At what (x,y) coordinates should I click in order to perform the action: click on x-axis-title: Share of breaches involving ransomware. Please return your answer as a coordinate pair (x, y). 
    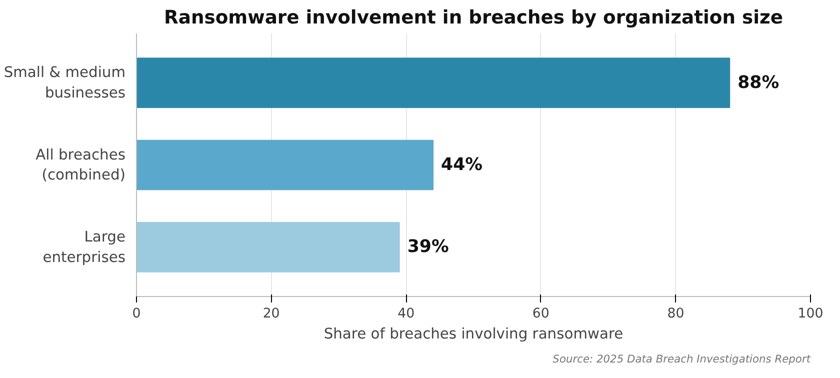
    Looking at the image, I should click on (474, 334).